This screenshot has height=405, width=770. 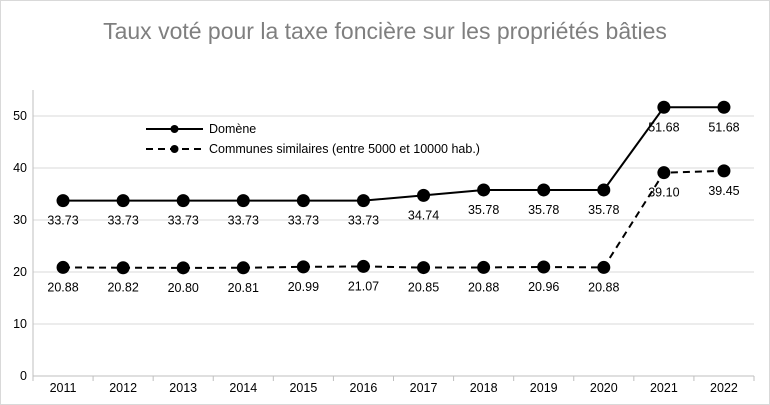 What do you see at coordinates (243, 388) in the screenshot?
I see `x-tick-label: 2014` at bounding box center [243, 388].